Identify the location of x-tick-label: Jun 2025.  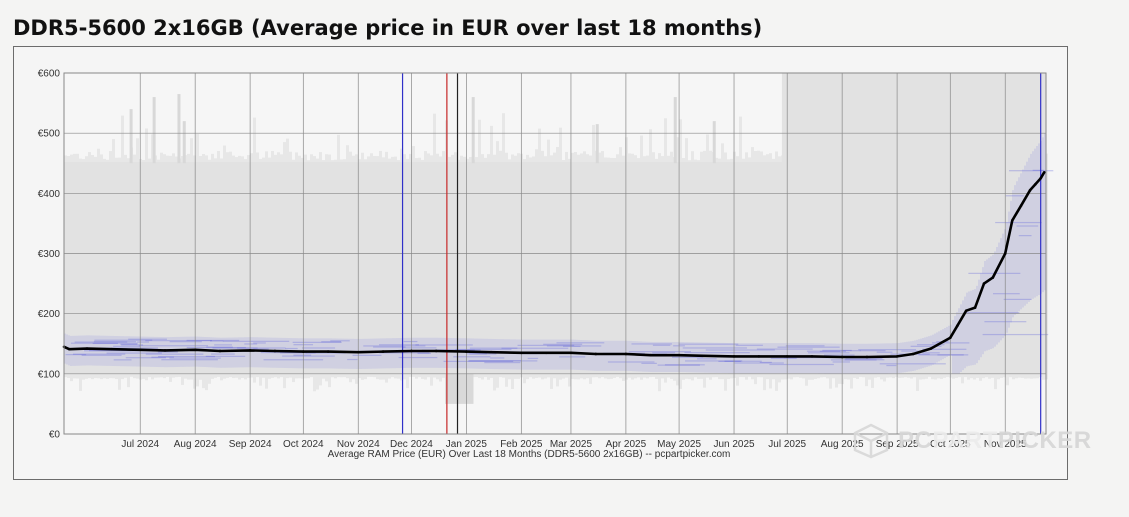
(734, 444).